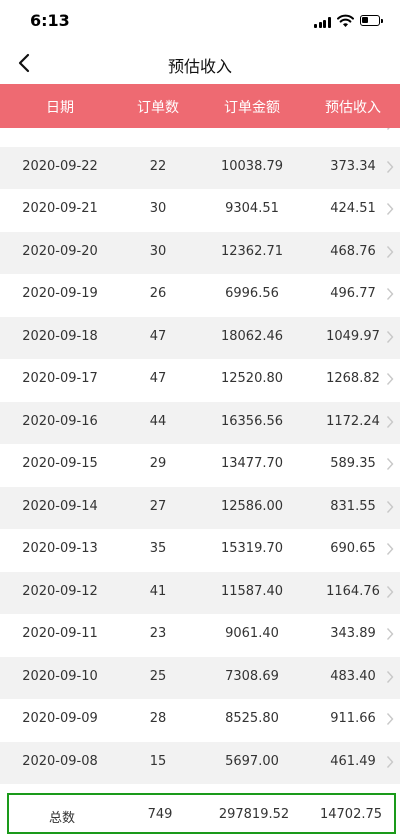  Describe the element at coordinates (200, 507) in the screenshot. I see `table-row: 2020-09-14 27 12586.00 831.55` at that location.